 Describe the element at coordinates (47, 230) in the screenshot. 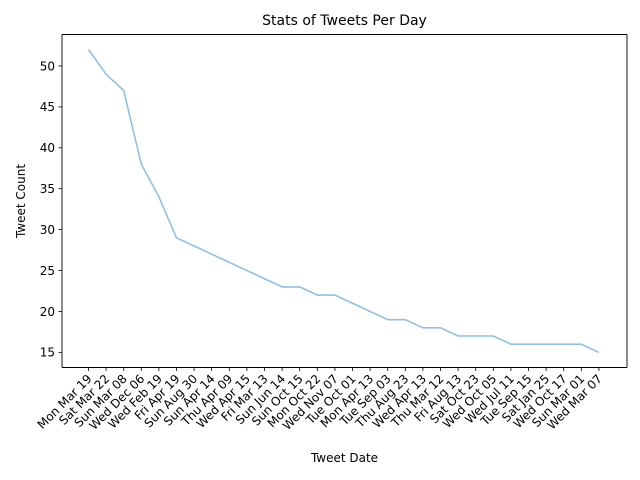

I see `y-tick-label: 30` at that location.